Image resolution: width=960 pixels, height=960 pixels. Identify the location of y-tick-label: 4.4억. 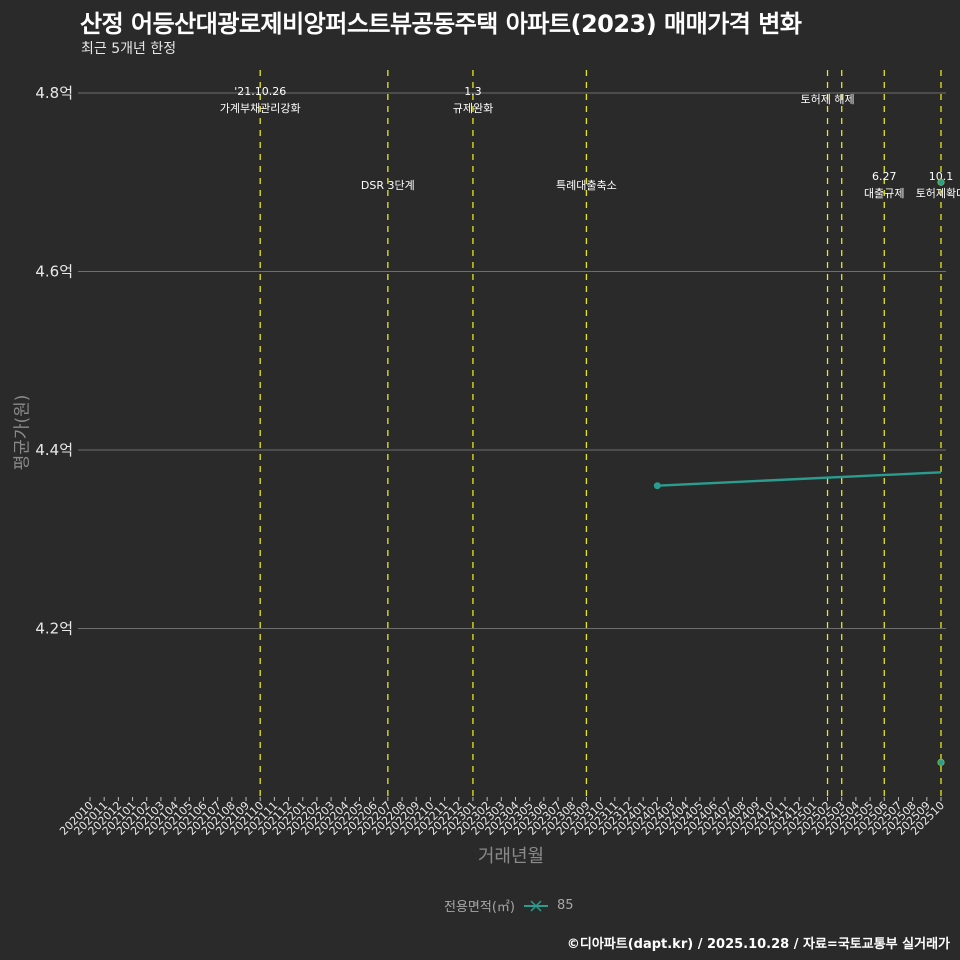
(54, 450).